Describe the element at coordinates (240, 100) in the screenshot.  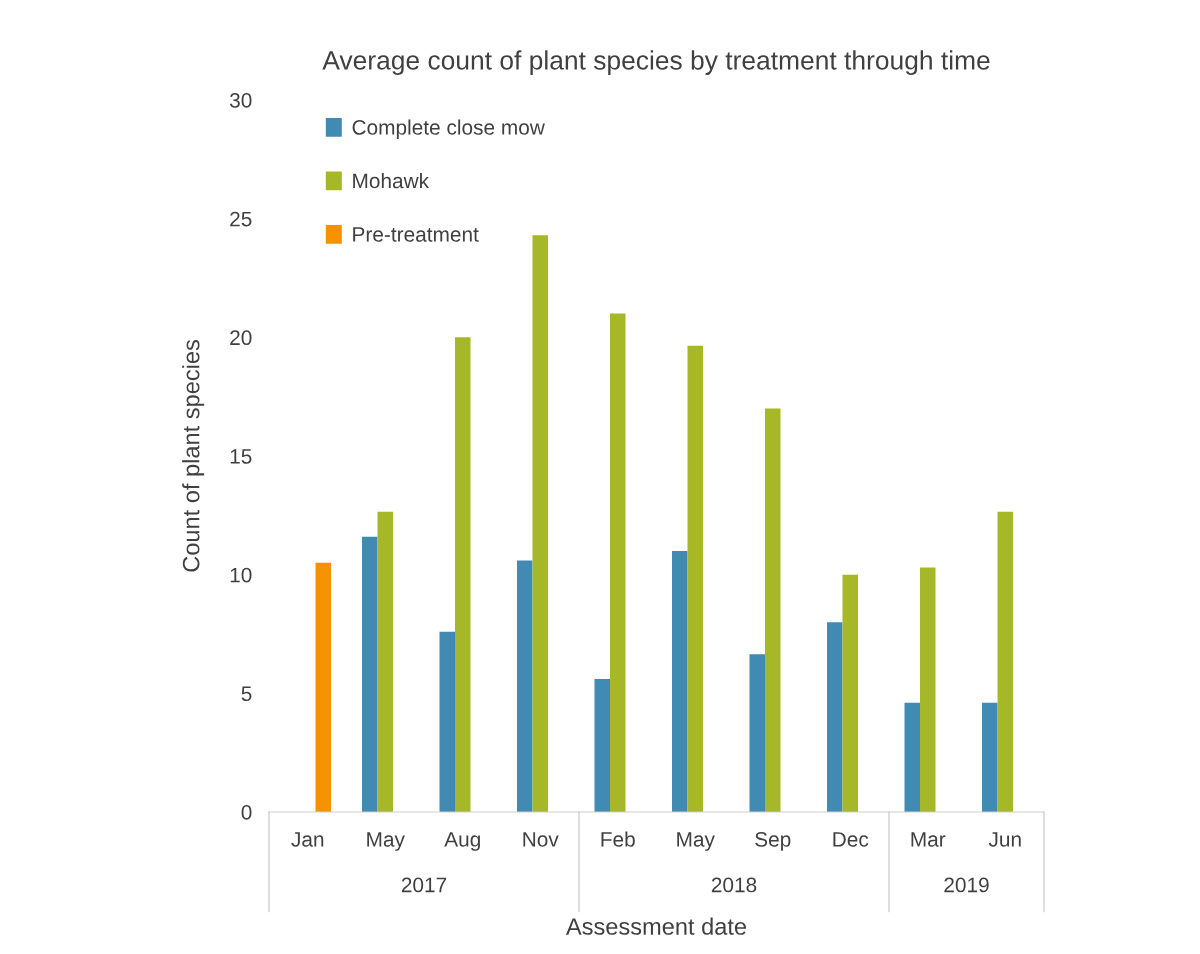
I see `y-tick-label: 30` at that location.